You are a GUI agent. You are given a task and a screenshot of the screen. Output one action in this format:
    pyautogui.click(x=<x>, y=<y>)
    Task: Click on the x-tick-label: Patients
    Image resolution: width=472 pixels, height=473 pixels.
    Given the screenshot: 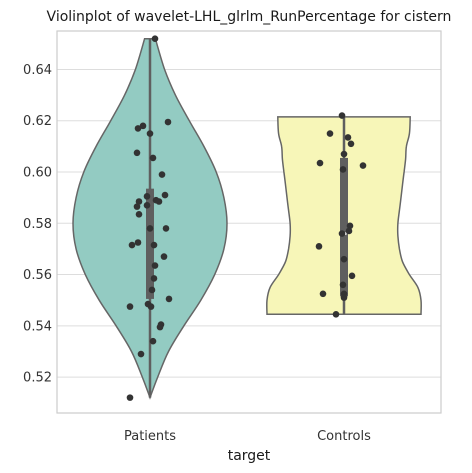 What is the action you would take?
    pyautogui.click(x=150, y=436)
    